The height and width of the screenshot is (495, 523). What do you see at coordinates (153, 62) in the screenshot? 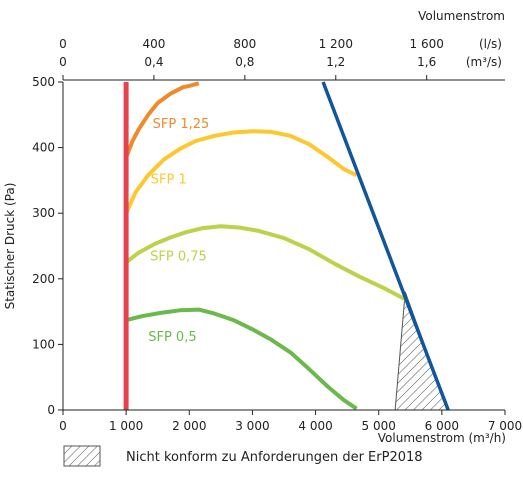
I see `top-tick-label-m3s: 0,4` at bounding box center [153, 62].